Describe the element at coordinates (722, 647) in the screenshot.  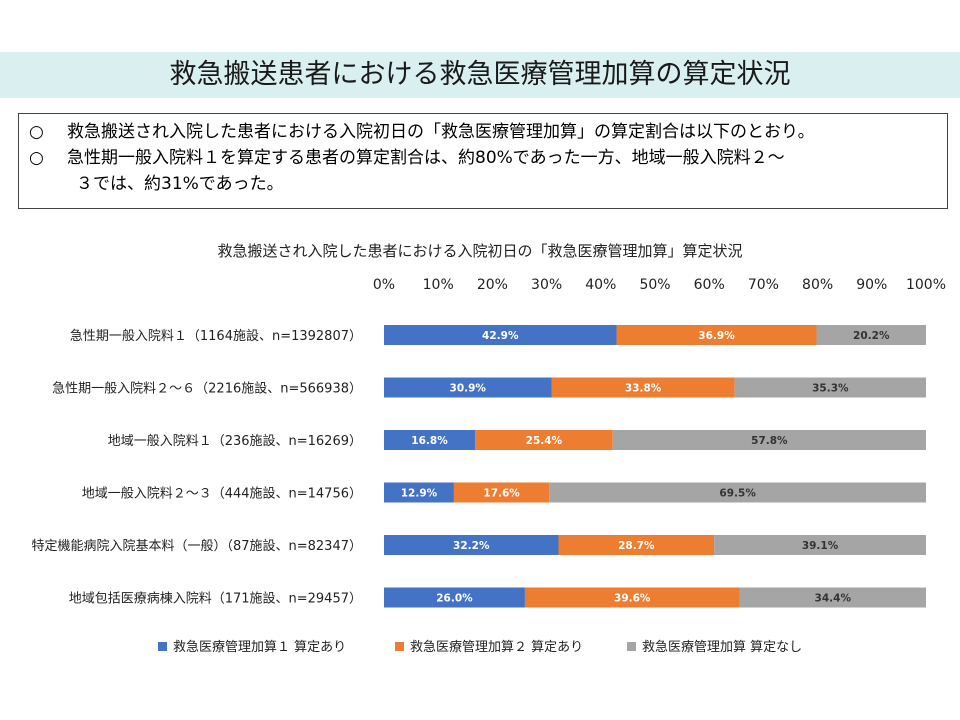
I see `legend-label: 救急医療管理加算 算定なし` at that location.